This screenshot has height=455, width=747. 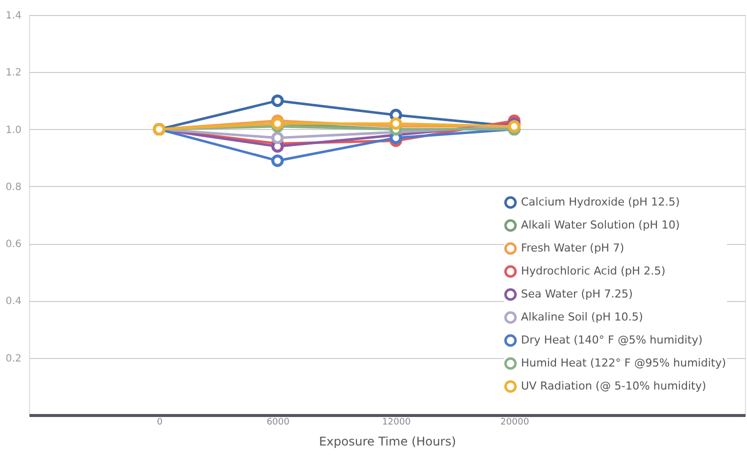 What do you see at coordinates (612, 340) in the screenshot?
I see `legend-label: Dry Heat (140° F @5% humidity)` at bounding box center [612, 340].